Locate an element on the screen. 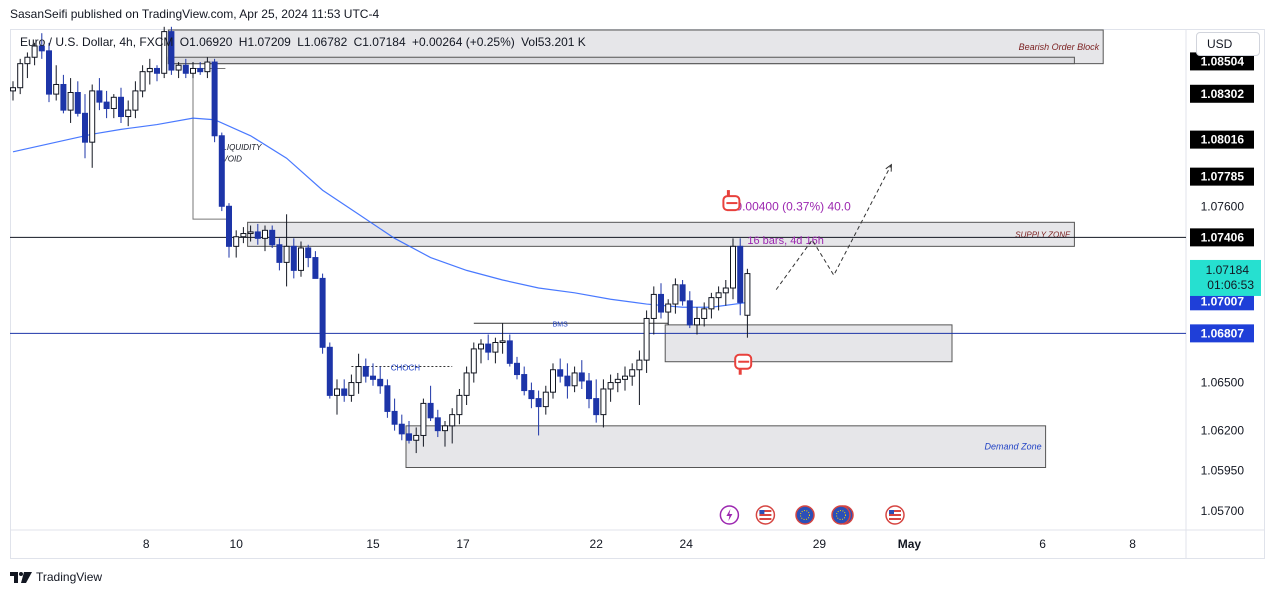  bearish-order-block-inner-rect is located at coordinates (621, 60).